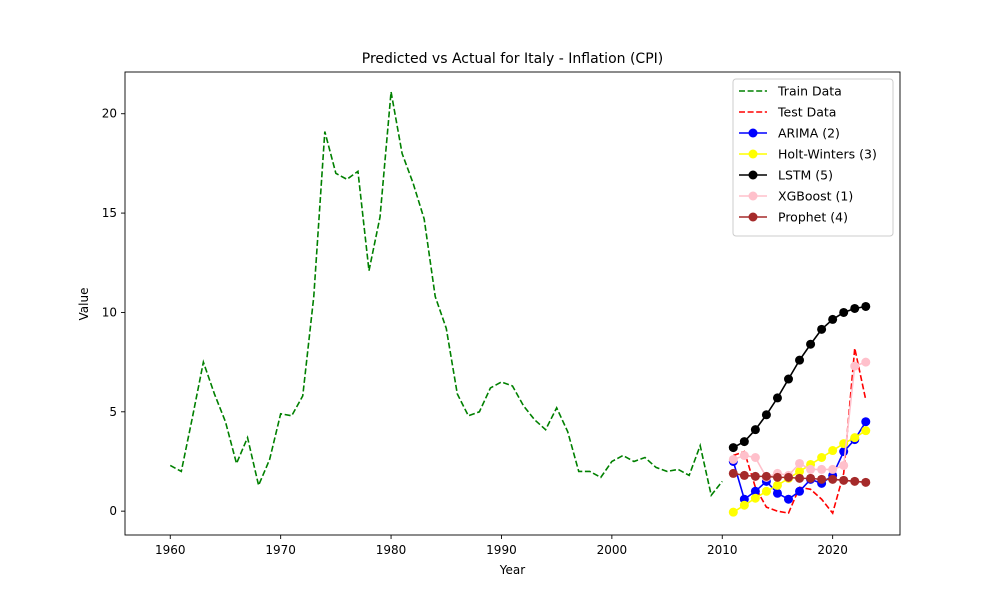  I want to click on x-tick-label: 2000, so click(612, 550).